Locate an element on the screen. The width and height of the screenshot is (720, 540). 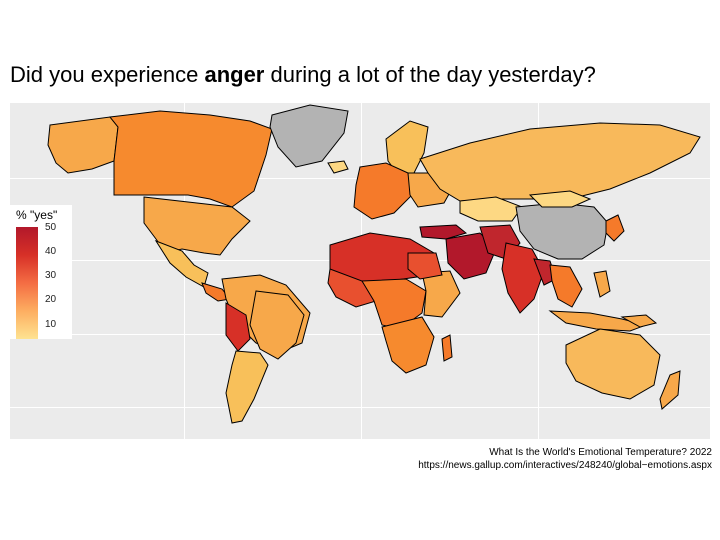
region-canada is located at coordinates (191, 159).